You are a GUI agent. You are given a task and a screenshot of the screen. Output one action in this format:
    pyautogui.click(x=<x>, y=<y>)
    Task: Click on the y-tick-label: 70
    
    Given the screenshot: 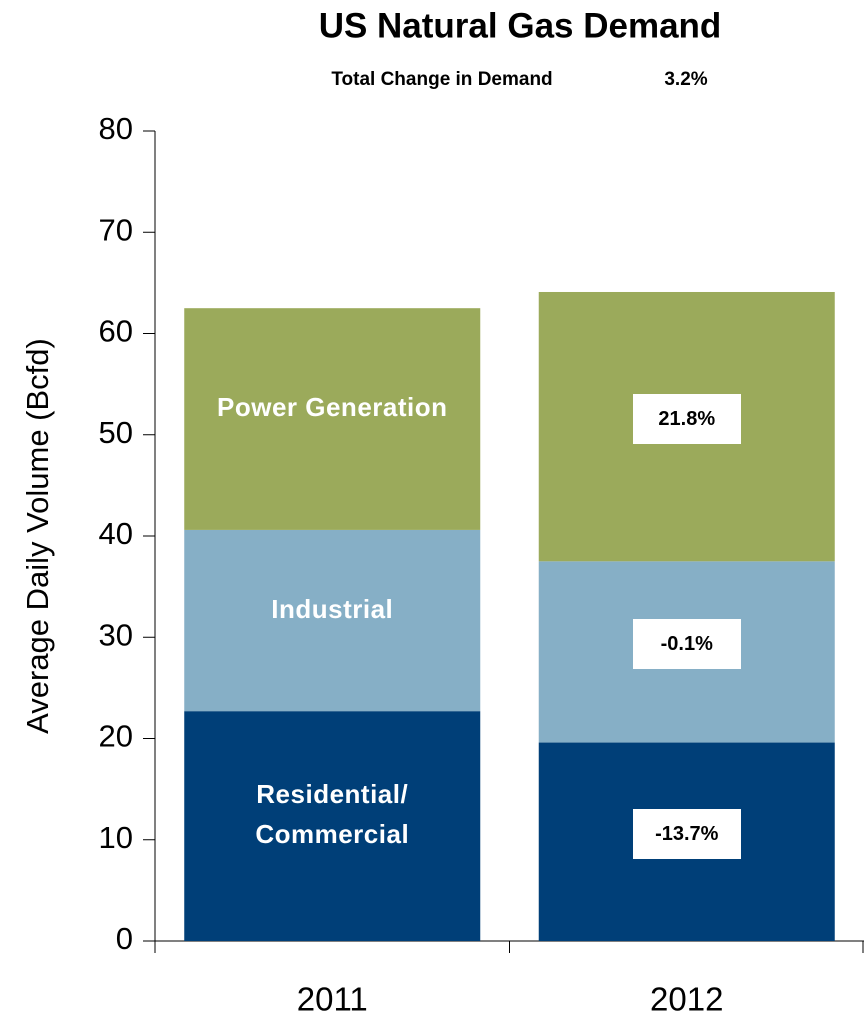 What is the action you would take?
    pyautogui.click(x=116, y=229)
    